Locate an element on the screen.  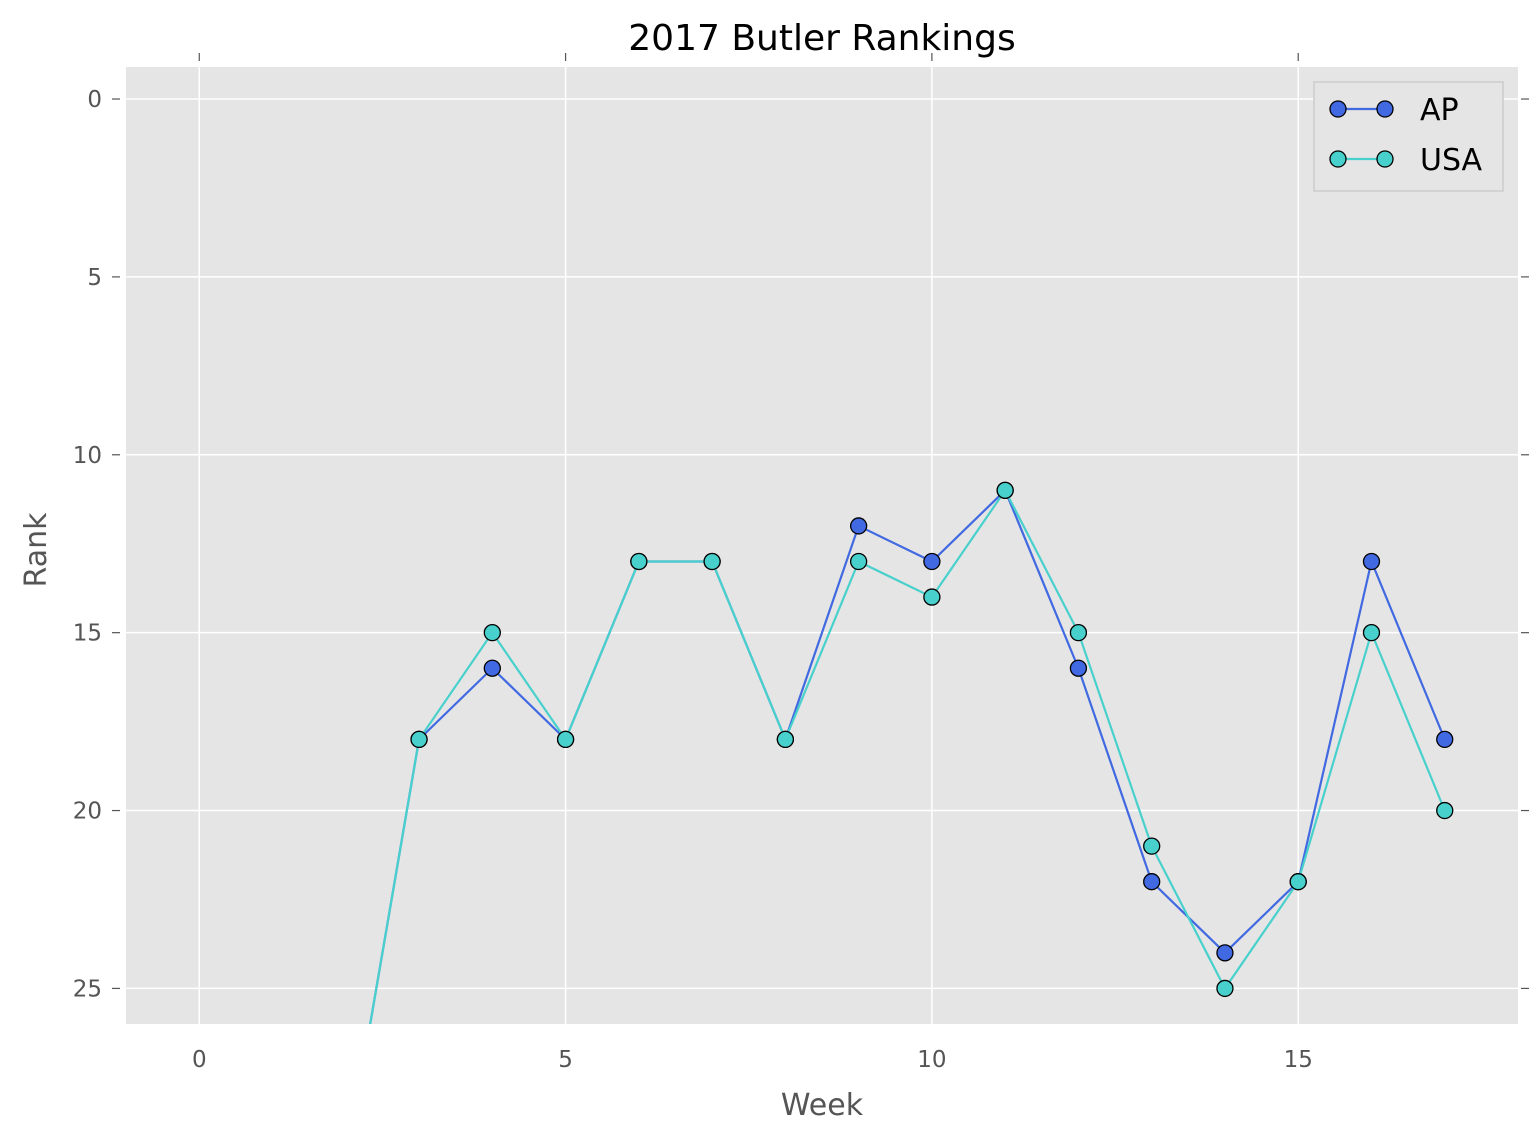
x-axis-label: Week is located at coordinates (822, 1105).